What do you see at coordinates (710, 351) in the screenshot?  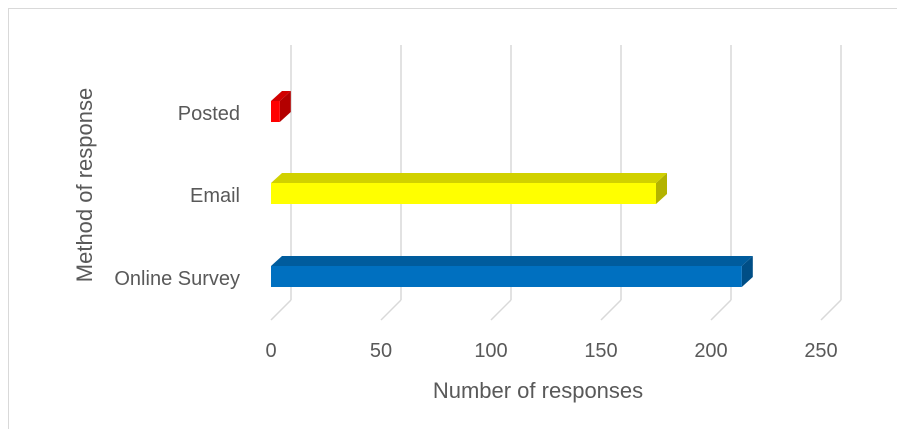 I see `x-tick-label: 200` at bounding box center [710, 351].